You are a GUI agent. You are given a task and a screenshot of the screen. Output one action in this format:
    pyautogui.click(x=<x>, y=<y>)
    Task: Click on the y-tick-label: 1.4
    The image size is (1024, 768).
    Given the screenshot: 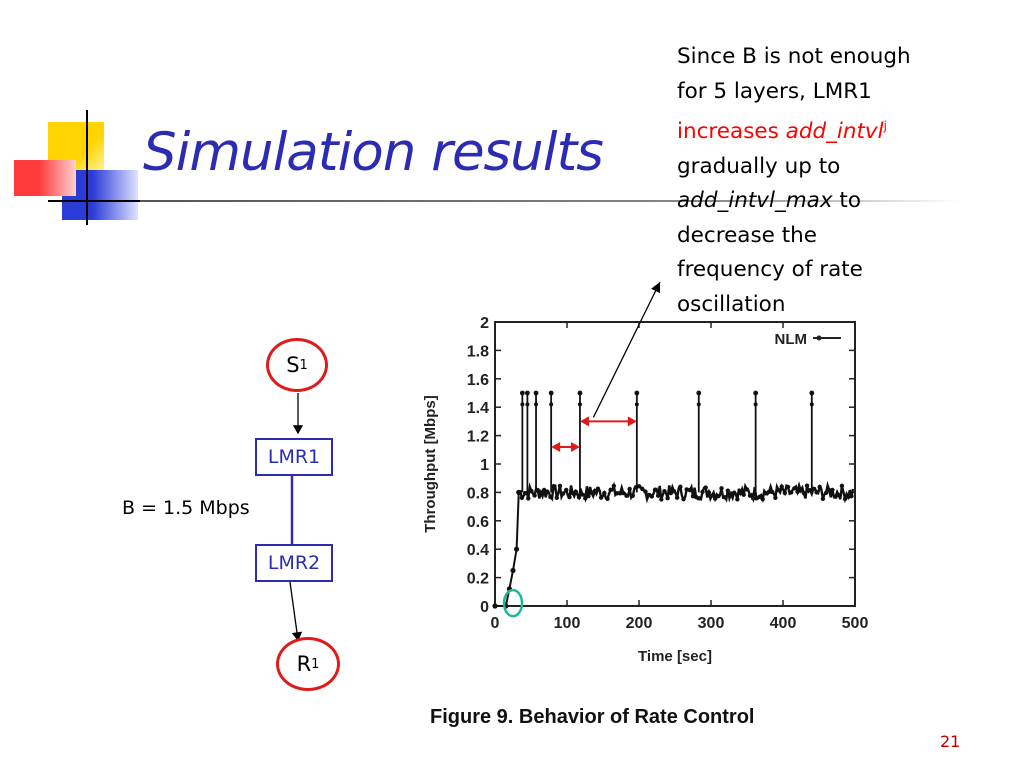 What is the action you would take?
    pyautogui.click(x=478, y=408)
    